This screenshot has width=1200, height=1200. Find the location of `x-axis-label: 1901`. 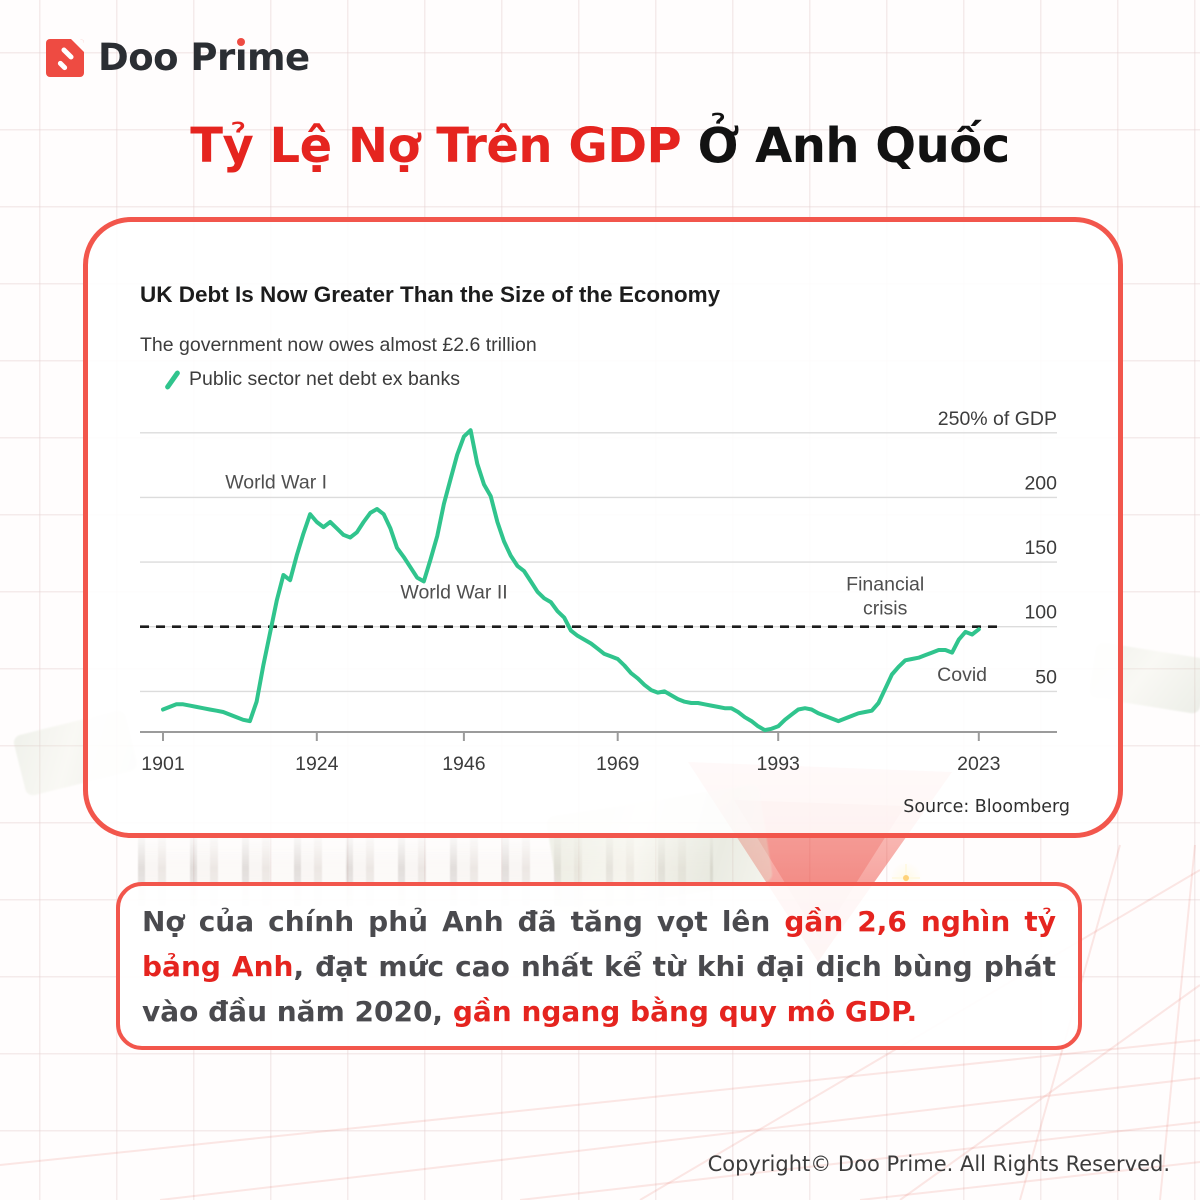

x-axis-label: 1901 is located at coordinates (162, 764).